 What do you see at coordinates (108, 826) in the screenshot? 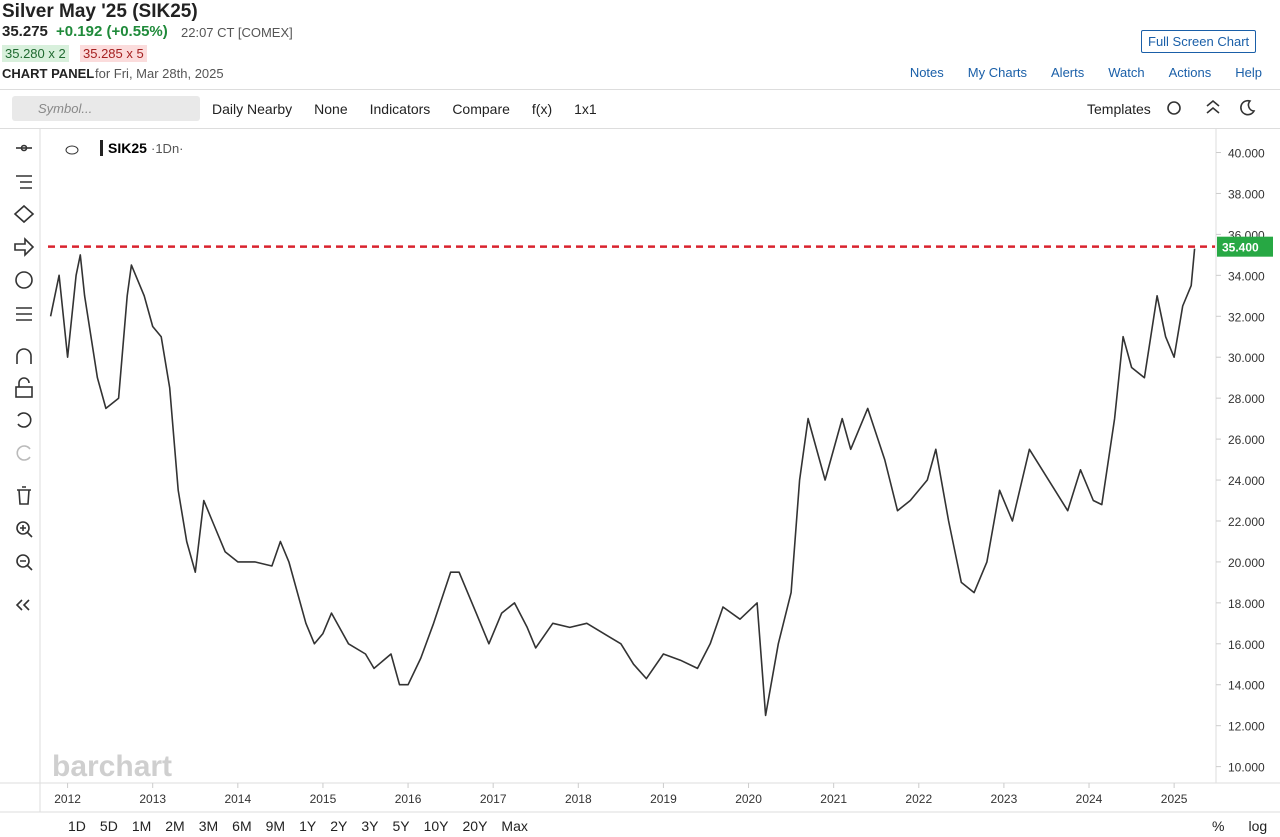
I see `period-button: 5D` at bounding box center [108, 826].